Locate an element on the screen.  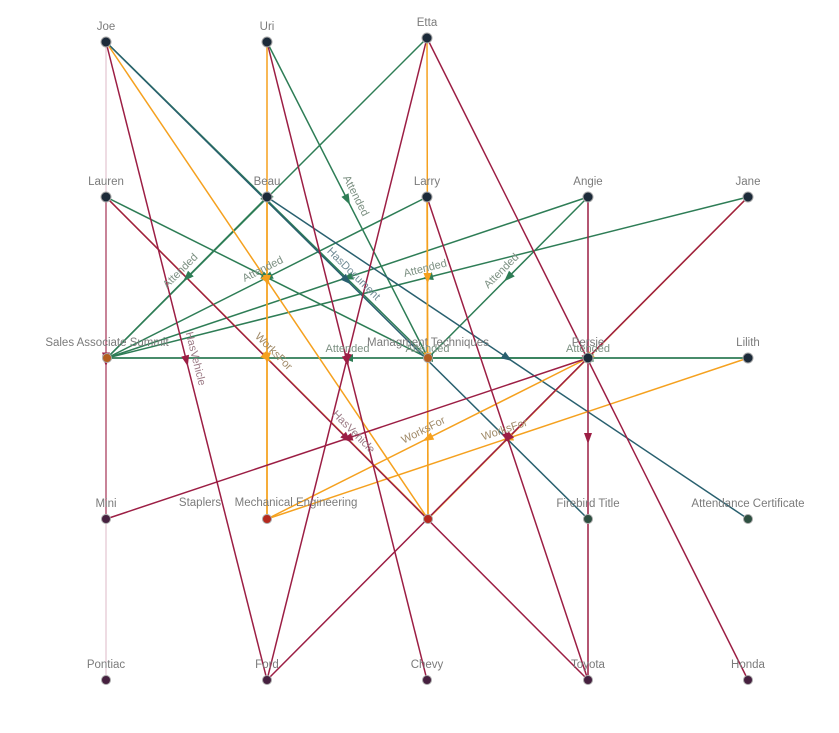
node-label-mt: Managment Techniques is located at coordinates (428, 343).